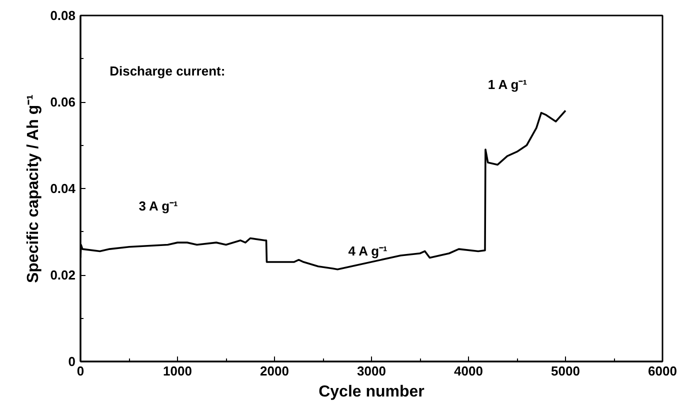 The height and width of the screenshot is (403, 692). What do you see at coordinates (368, 250) in the screenshot?
I see `annotation: 4 A g⁻¹` at bounding box center [368, 250].